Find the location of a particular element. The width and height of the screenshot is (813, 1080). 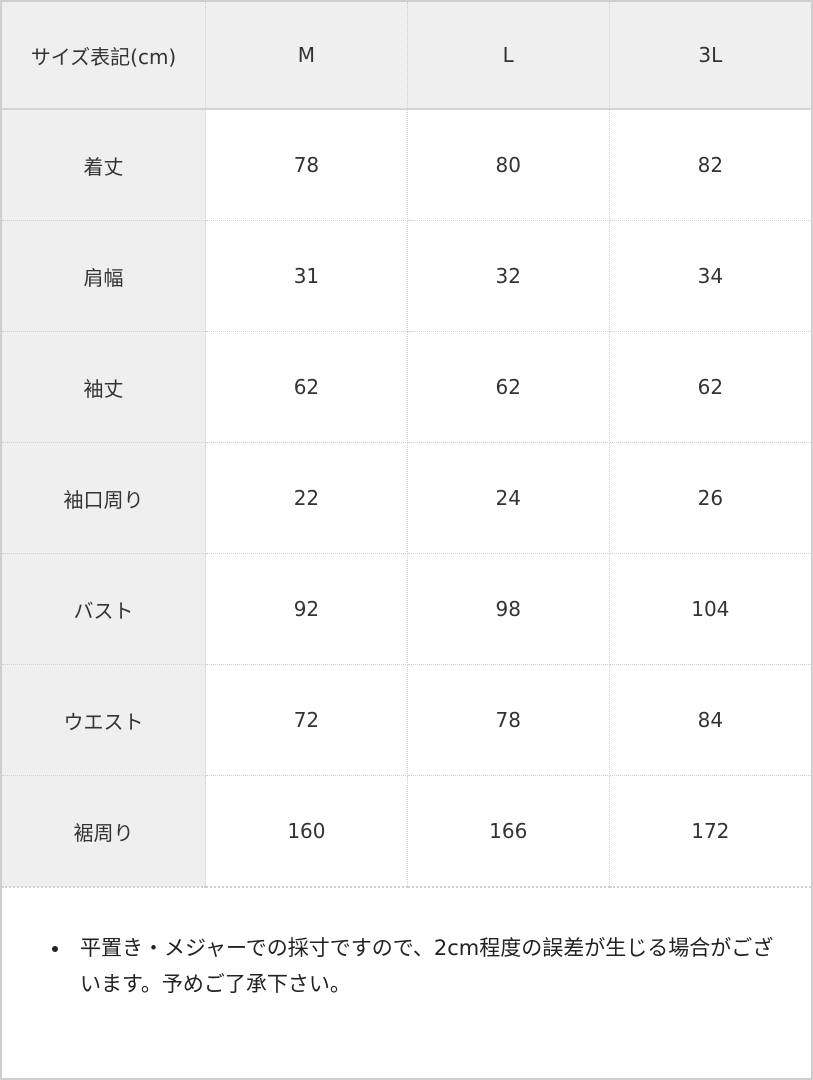

table-row: 裾周り 160 166 172 is located at coordinates (406, 831).